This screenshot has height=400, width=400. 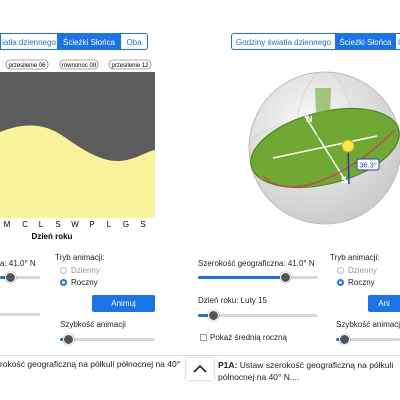 I want to click on latitude-label: a: 41.0° N, so click(x=18, y=263).